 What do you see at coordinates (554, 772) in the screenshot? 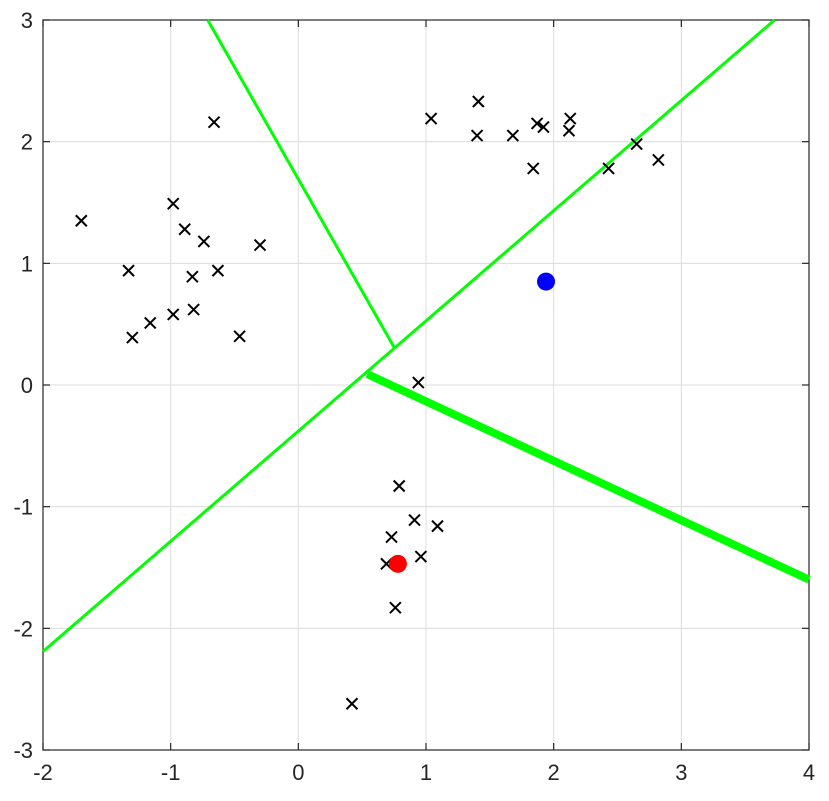
I see `x-tick-label: 2` at bounding box center [554, 772].